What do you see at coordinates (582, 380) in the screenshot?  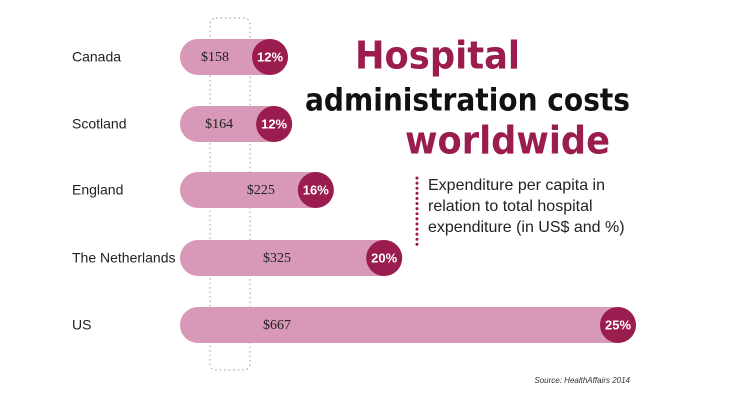 I see `source: Source: HealthAffairs 2014` at bounding box center [582, 380].